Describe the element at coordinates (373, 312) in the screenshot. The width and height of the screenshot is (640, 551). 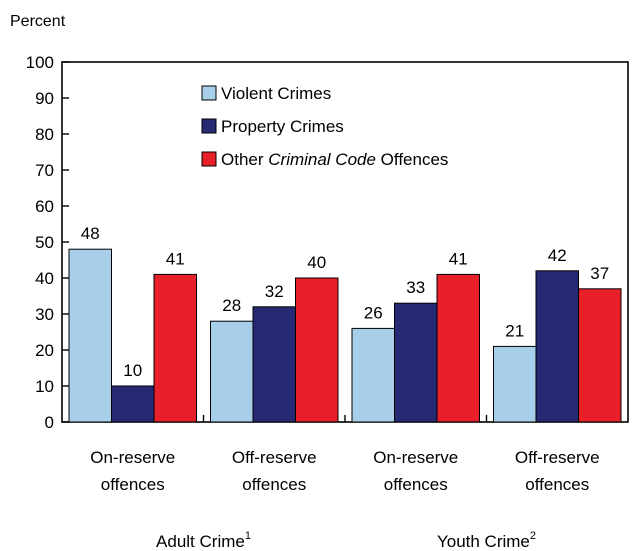
I see `data-label: 26` at that location.